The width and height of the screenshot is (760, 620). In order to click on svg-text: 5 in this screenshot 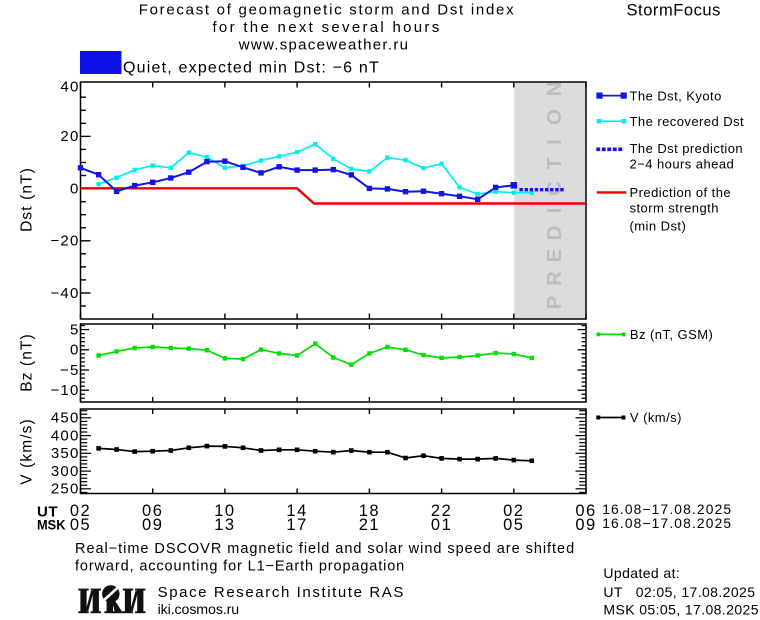, I will do `click(75, 329)`.